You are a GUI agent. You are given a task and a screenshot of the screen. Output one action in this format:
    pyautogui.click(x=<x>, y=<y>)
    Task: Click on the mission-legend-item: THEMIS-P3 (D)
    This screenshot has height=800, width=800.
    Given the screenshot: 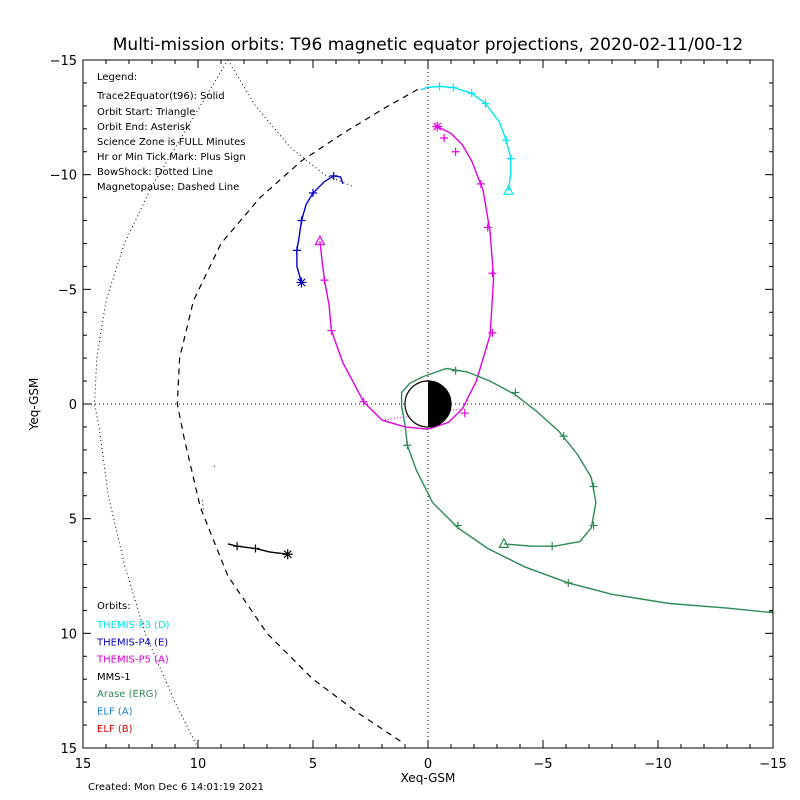 What is the action you would take?
    pyautogui.click(x=133, y=625)
    